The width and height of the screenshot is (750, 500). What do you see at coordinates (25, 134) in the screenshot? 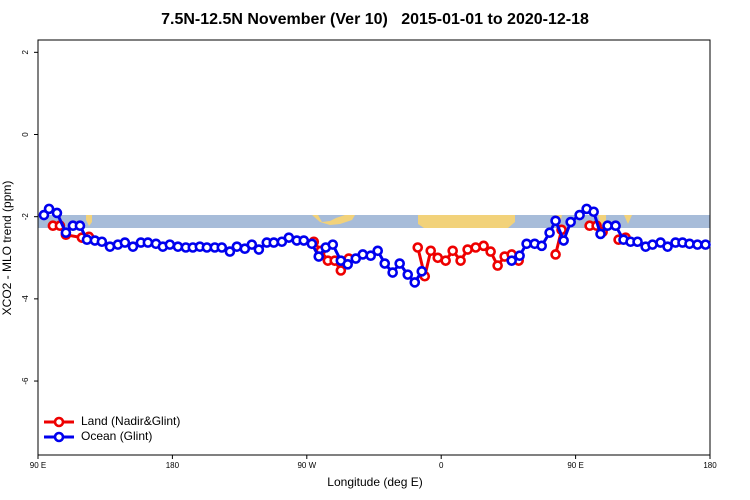
I see `y-tick-label: 0` at bounding box center [25, 134].